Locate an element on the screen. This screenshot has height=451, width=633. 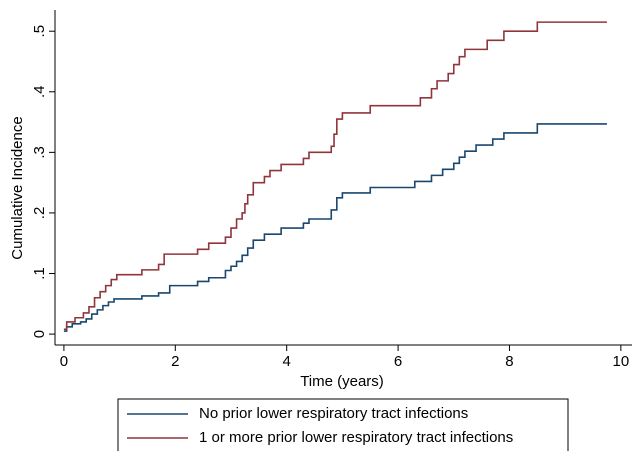
y-tick-label: .1 is located at coordinates (39, 273).